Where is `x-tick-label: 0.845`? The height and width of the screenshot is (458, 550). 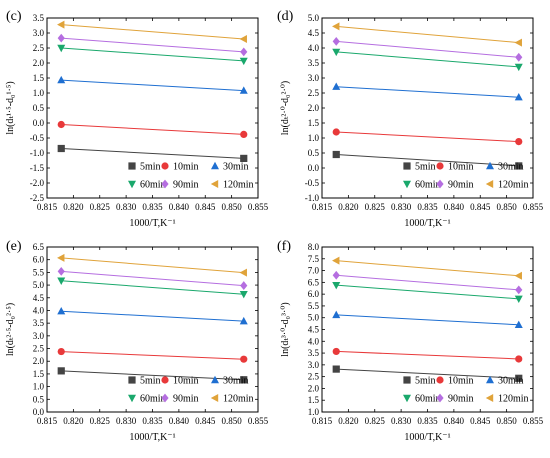 x-tick-label: 0.845 is located at coordinates (480, 207).